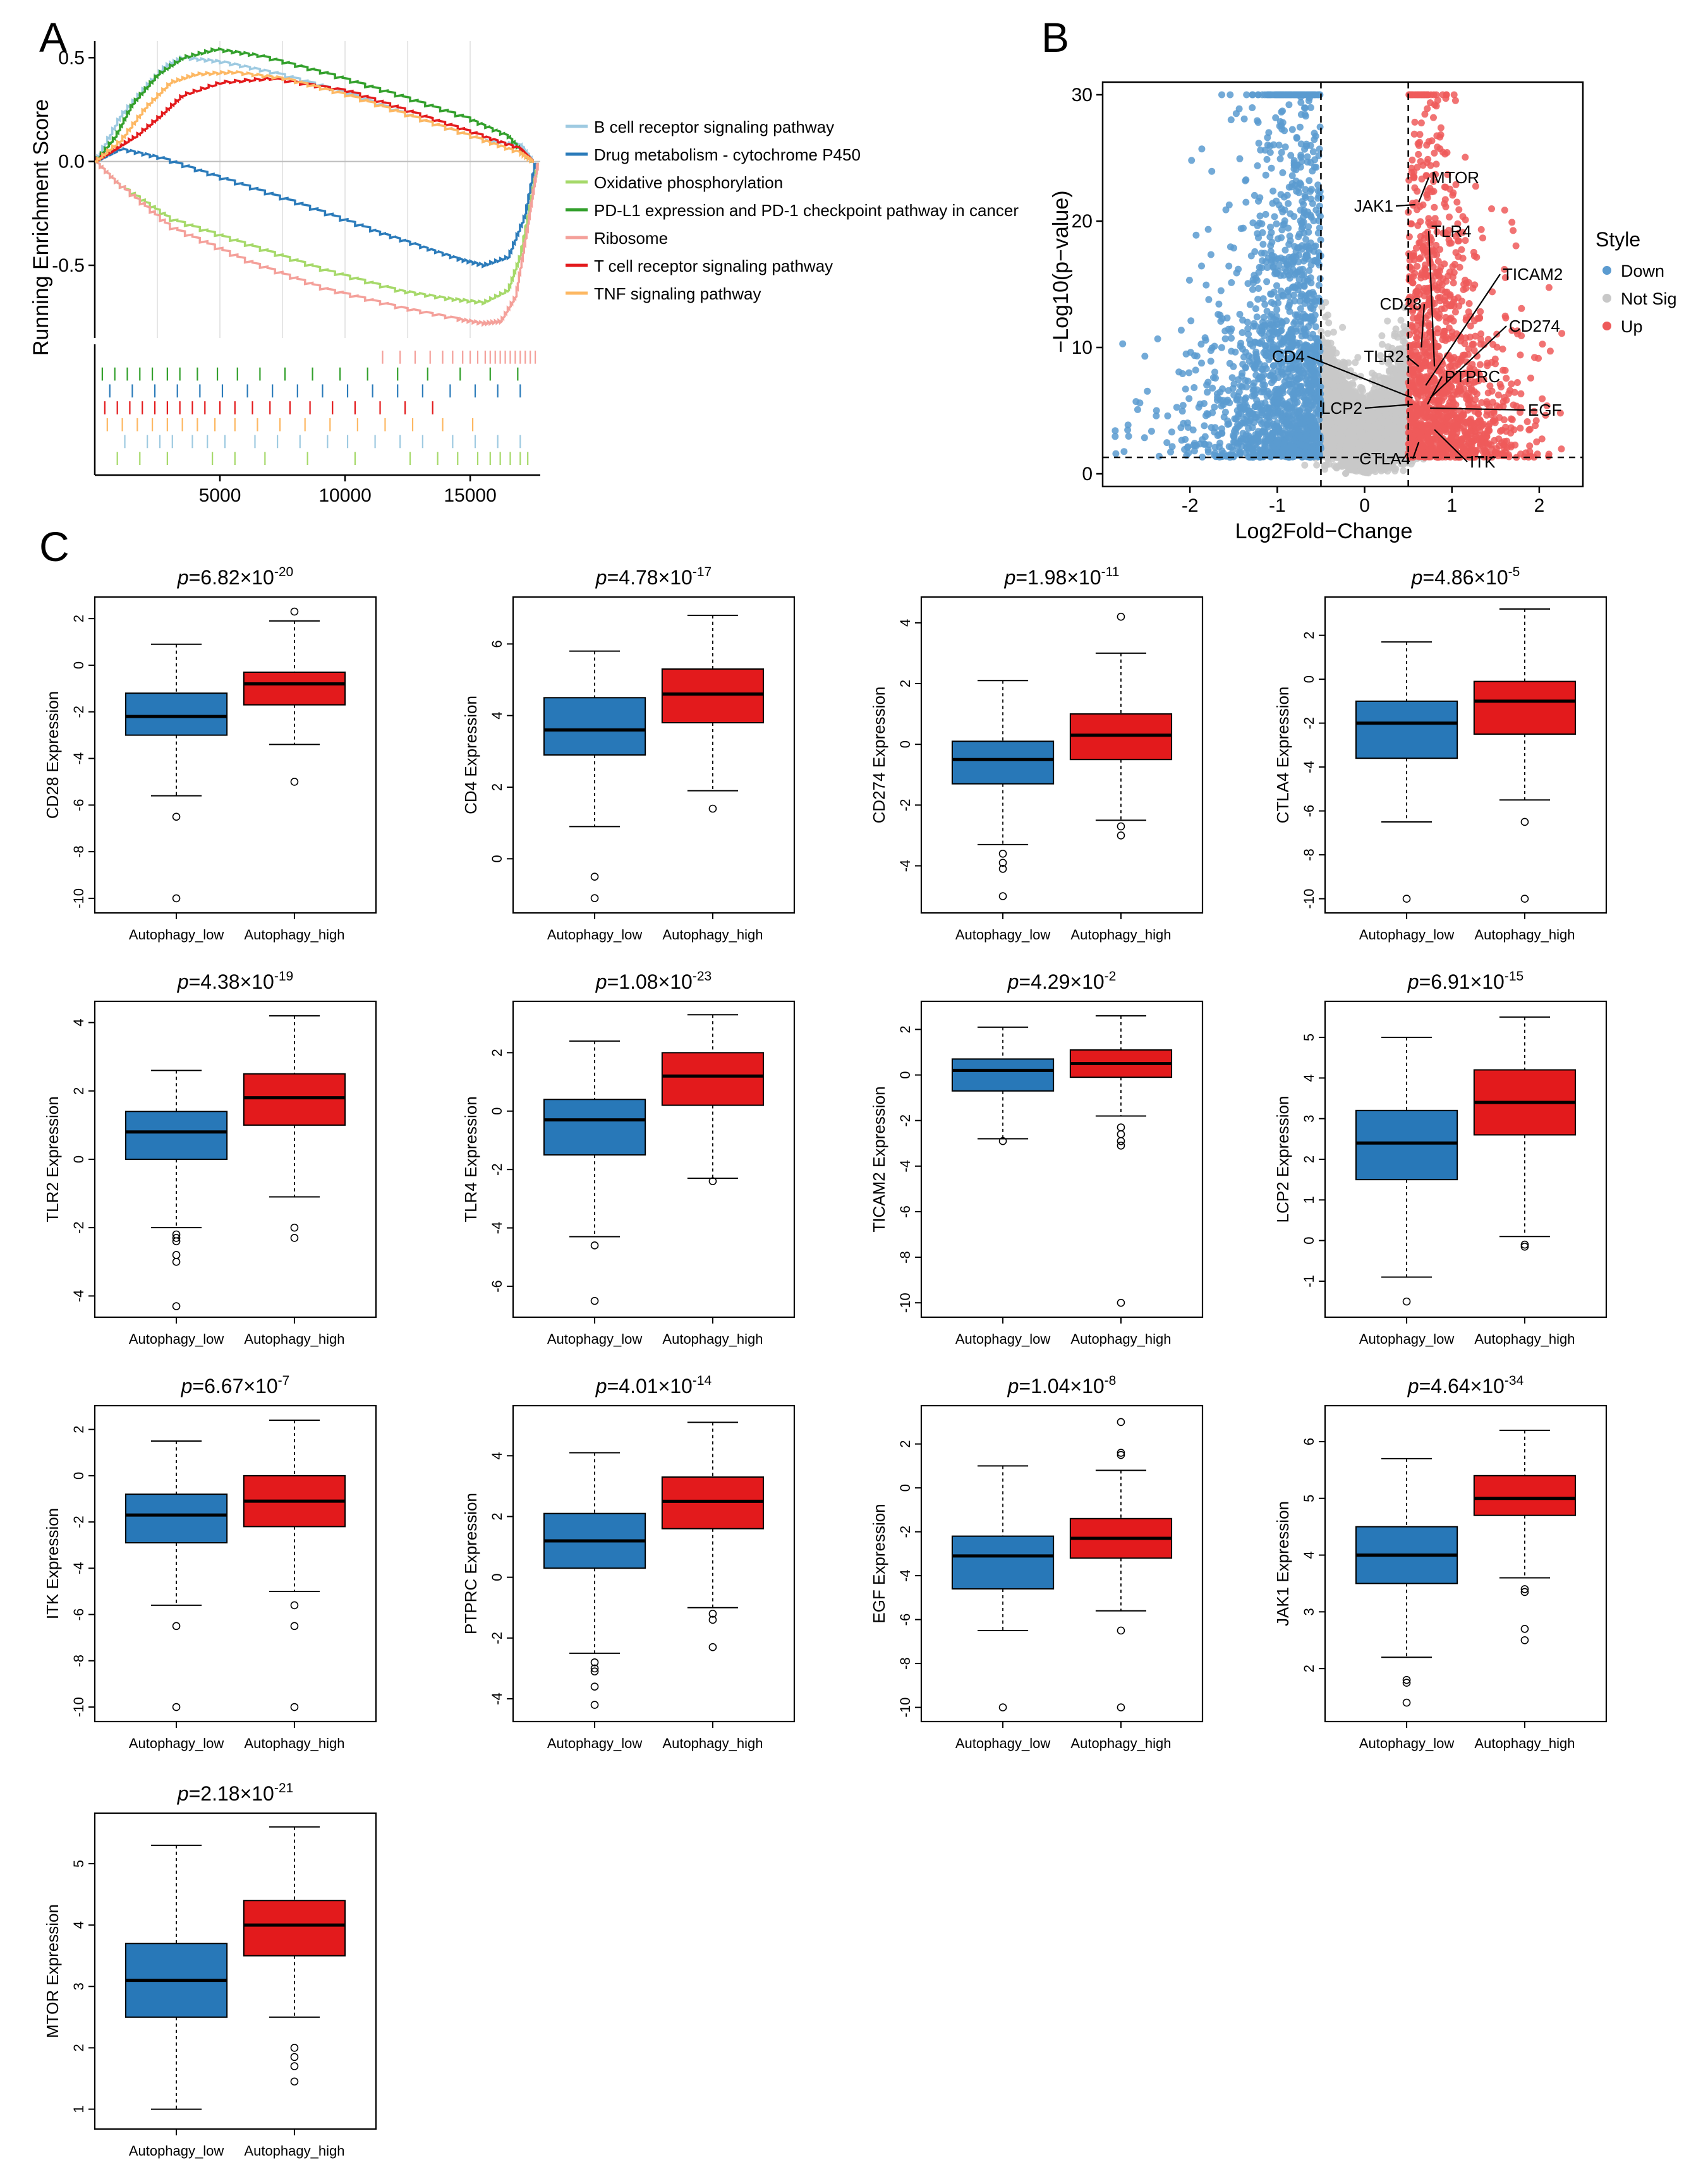  Describe the element at coordinates (41, 227) in the screenshot. I see `panel-a-y-axis-title: Running Enrichment Score` at that location.